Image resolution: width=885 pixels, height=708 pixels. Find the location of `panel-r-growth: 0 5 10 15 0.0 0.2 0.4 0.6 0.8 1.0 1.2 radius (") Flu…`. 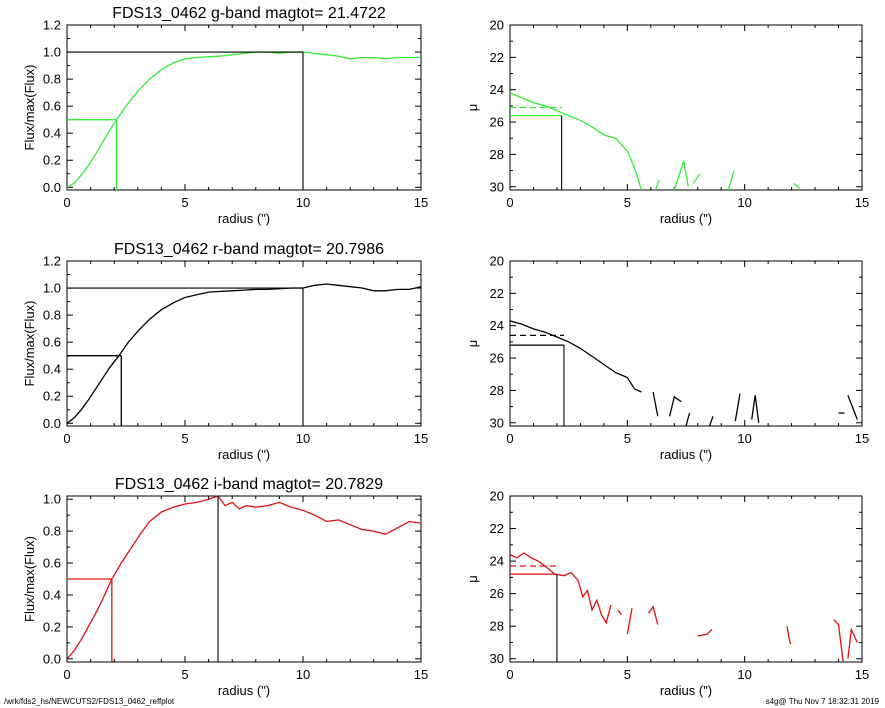

panel-r-growth: 0 5 10 15 0.0 0.2 0.4 0.6 0.8 1.0 1.2 radius (") Flu… is located at coordinates (225, 351).